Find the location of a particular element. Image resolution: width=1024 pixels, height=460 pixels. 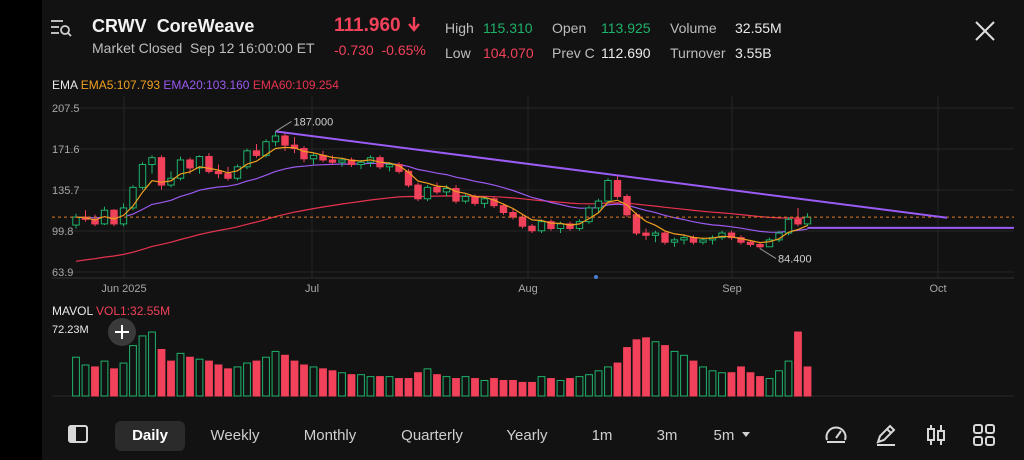

annotation-leader is located at coordinates (768, 254).